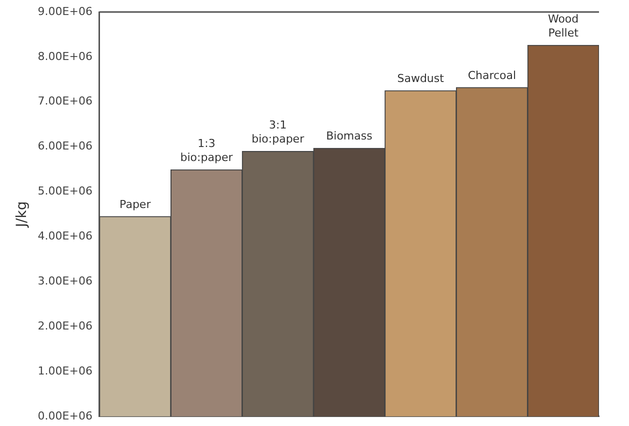 This screenshot has width=629, height=426. I want to click on x-tick-label: Wood Pellet, so click(564, 26).